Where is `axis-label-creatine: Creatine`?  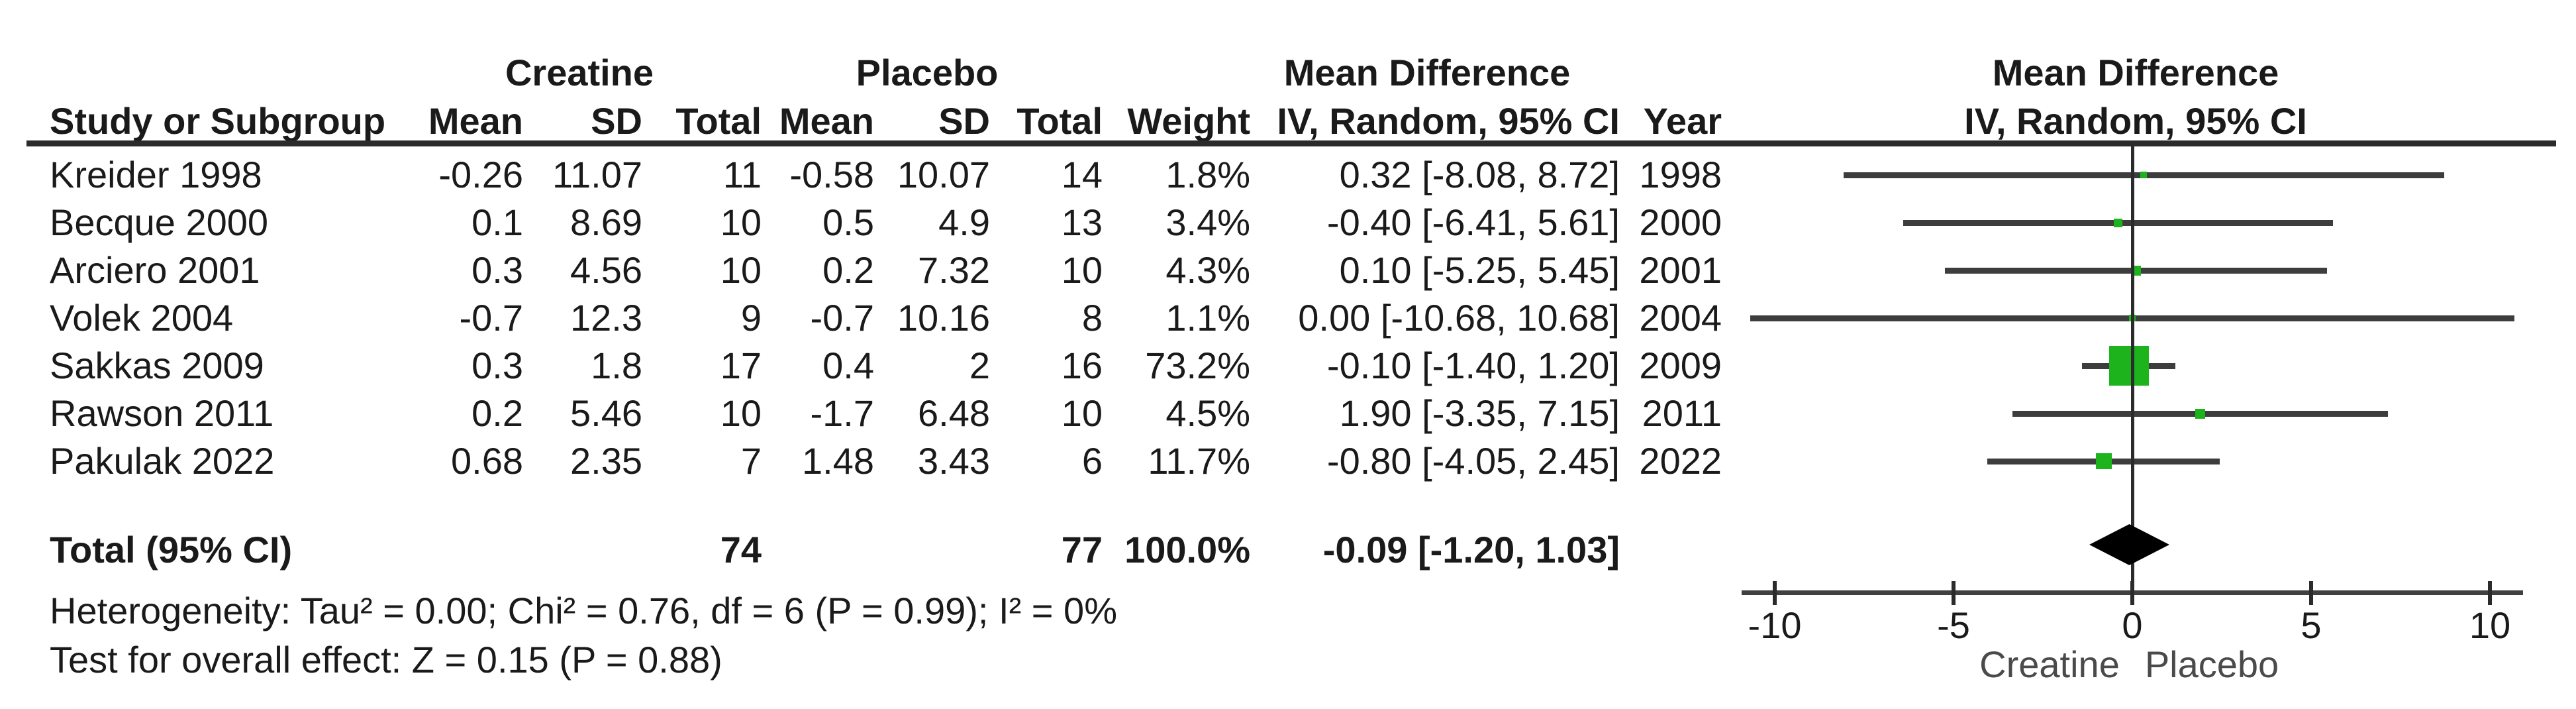
axis-label-creatine: Creatine is located at coordinates (2049, 664).